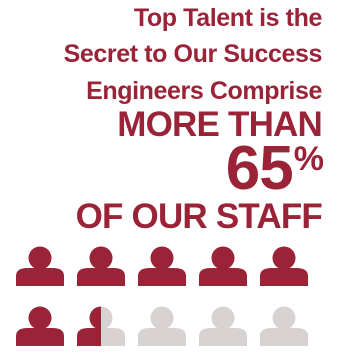 The image size is (340, 360). Describe the element at coordinates (204, 91) in the screenshot. I see `headline-line-3: Engineers Comprise` at that location.